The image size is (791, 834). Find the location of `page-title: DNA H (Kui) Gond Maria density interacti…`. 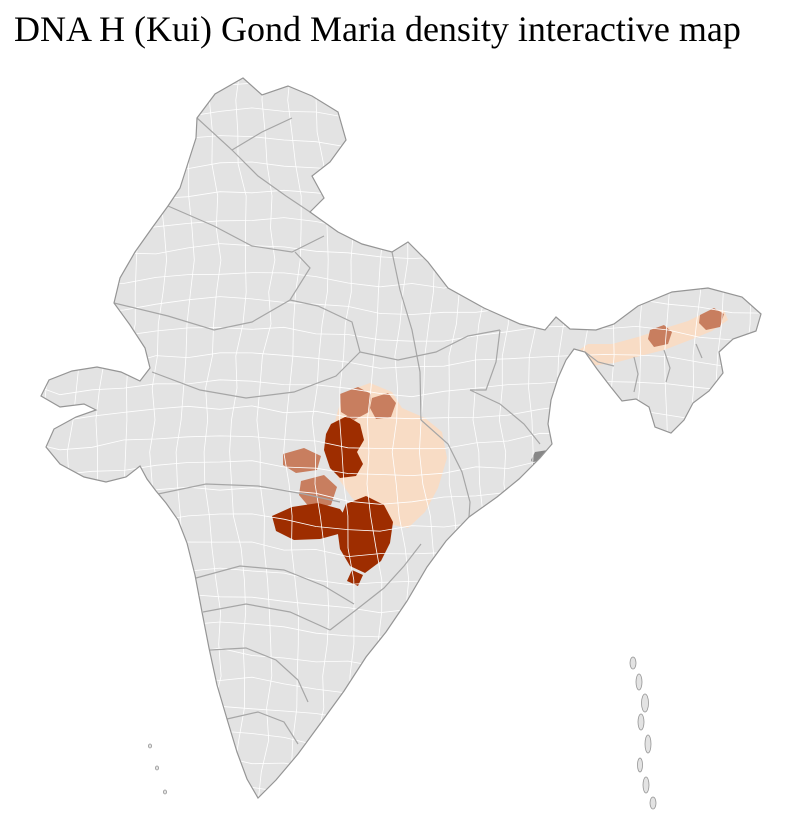

page-title: DNA H (Kui) Gond Maria density interacti… is located at coordinates (377, 29).